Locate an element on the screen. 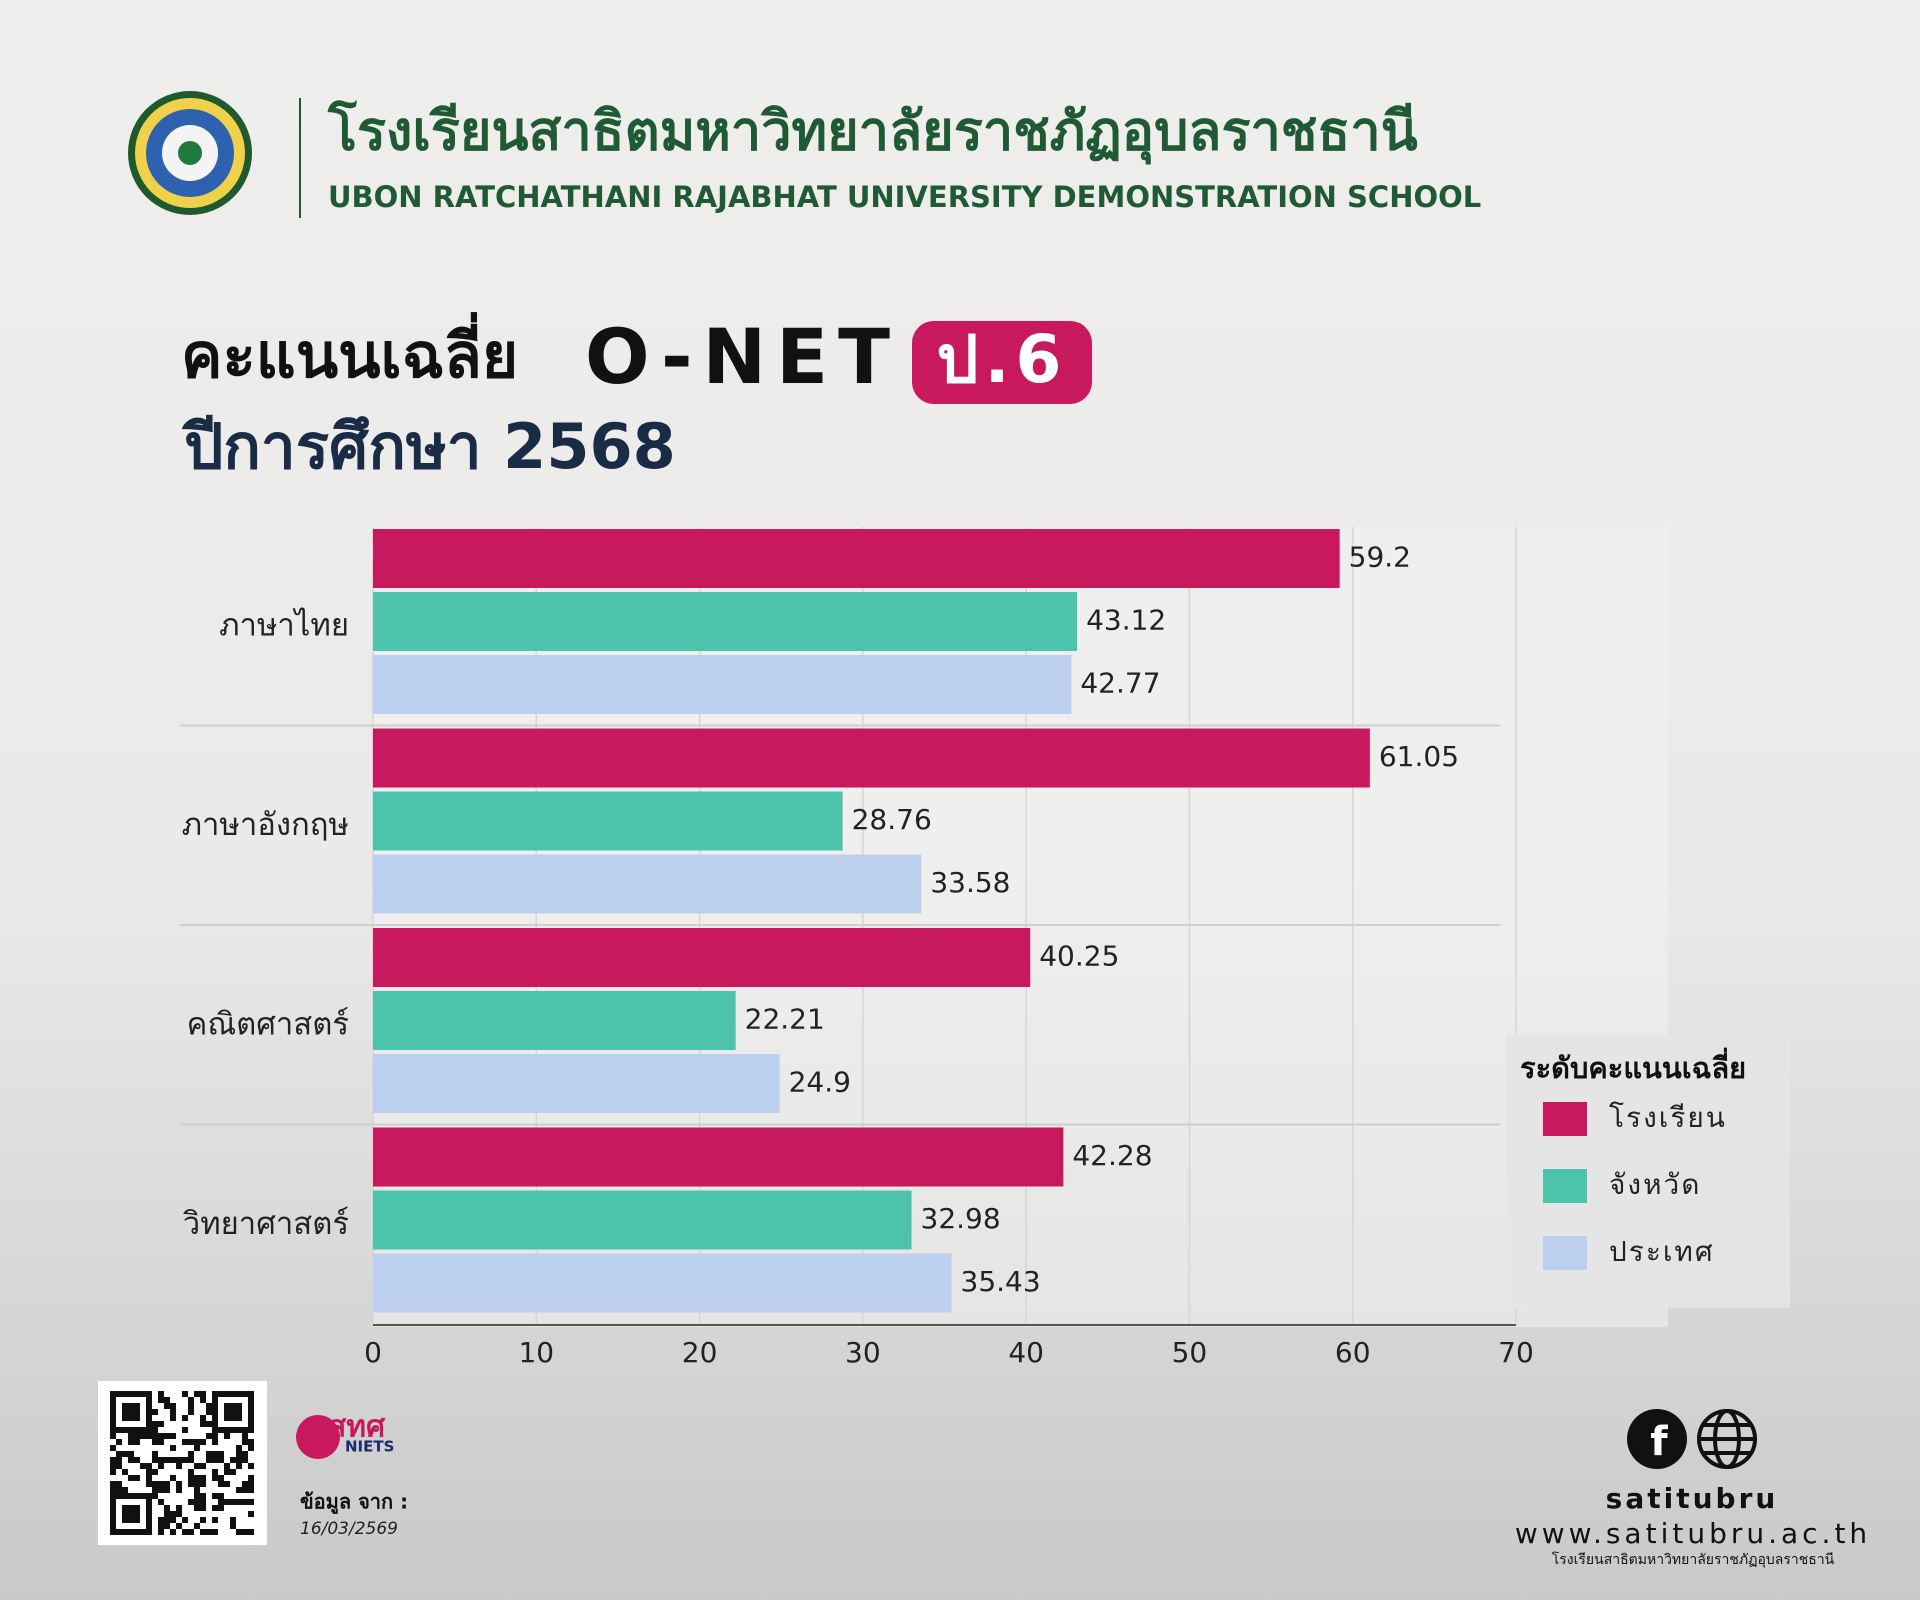 The height and width of the screenshot is (1600, 1920). chart-title-level: ป.6 is located at coordinates (1002, 359).